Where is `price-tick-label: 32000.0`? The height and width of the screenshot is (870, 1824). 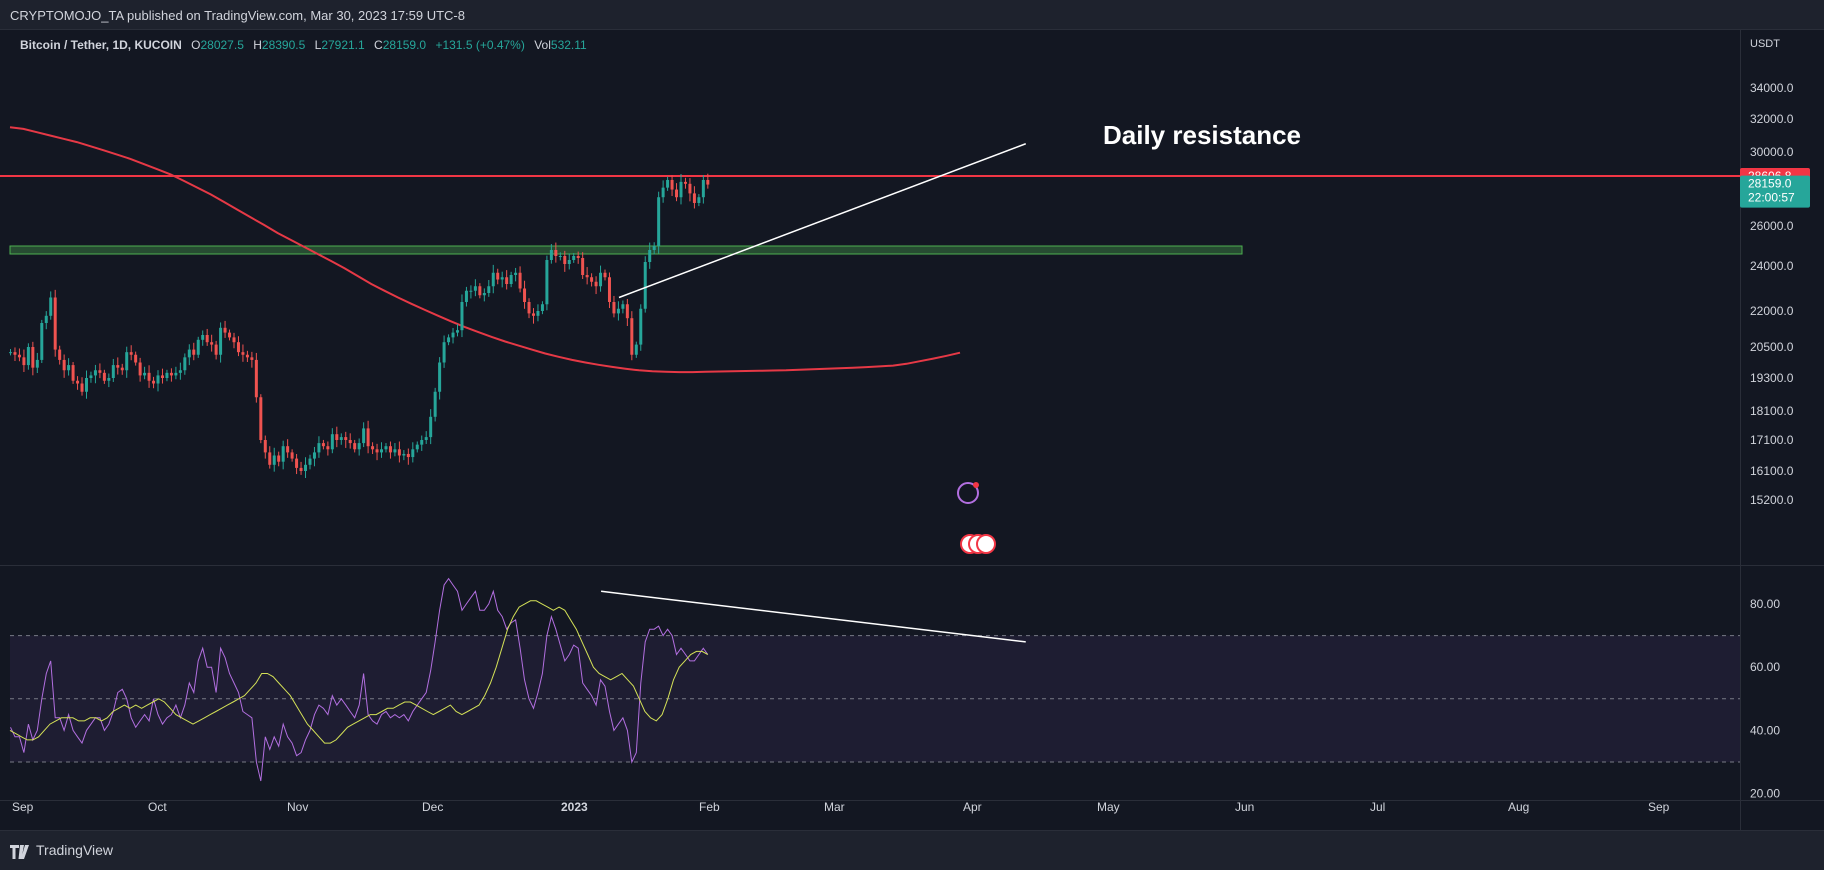 price-tick-label: 32000.0 is located at coordinates (1772, 119).